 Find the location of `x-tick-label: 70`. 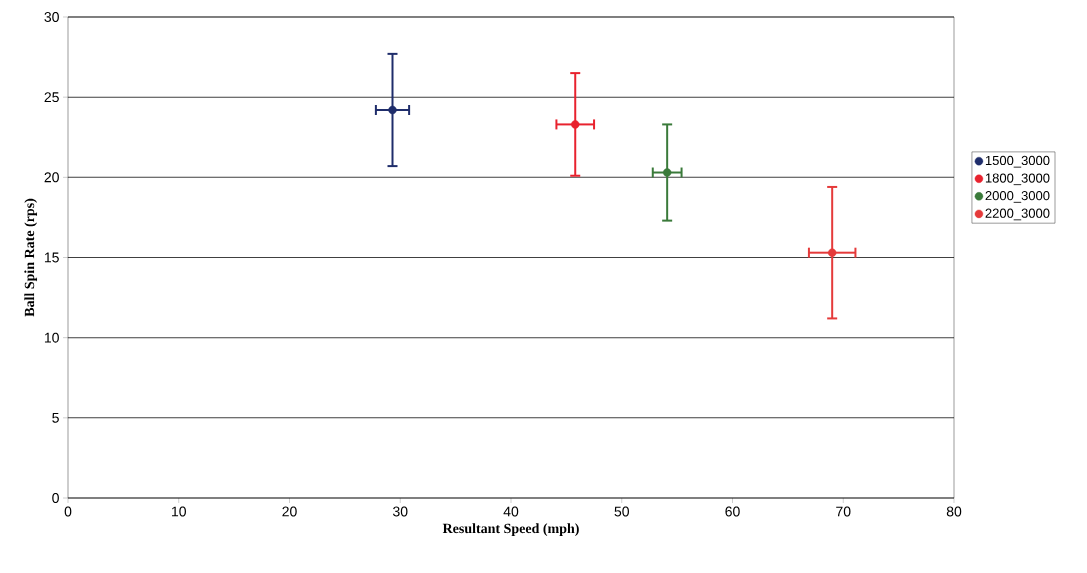

x-tick-label: 70 is located at coordinates (843, 511).